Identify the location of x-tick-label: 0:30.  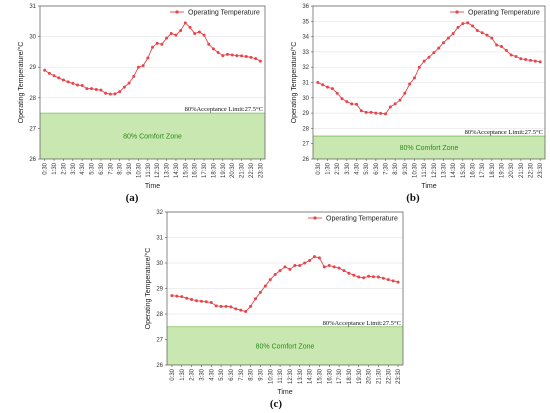
(319, 168).